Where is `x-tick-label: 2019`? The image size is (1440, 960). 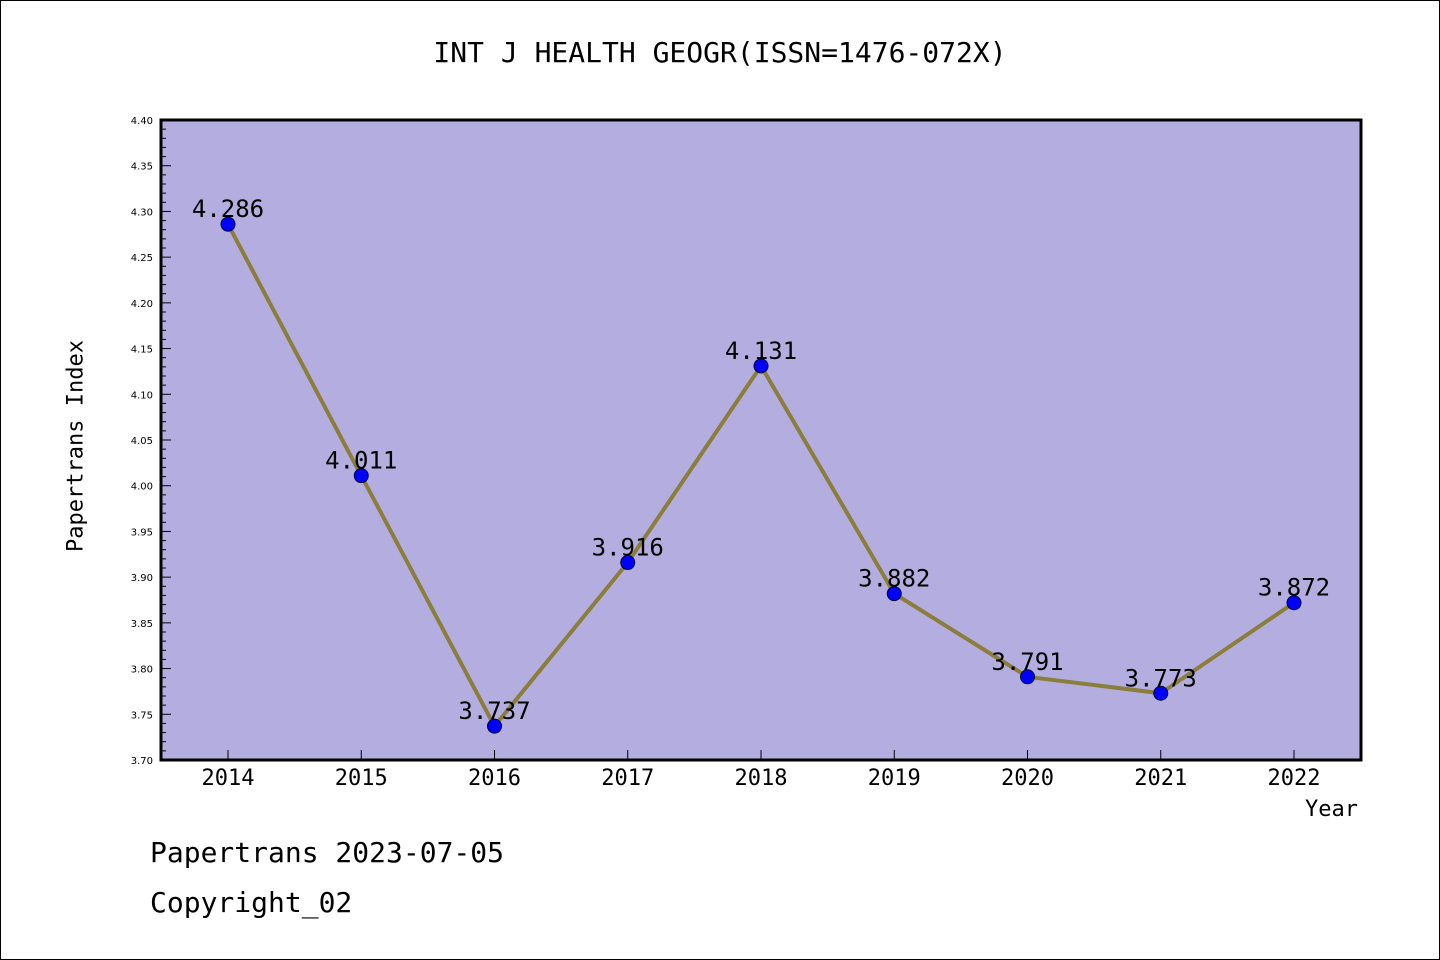 x-tick-label: 2019 is located at coordinates (894, 778).